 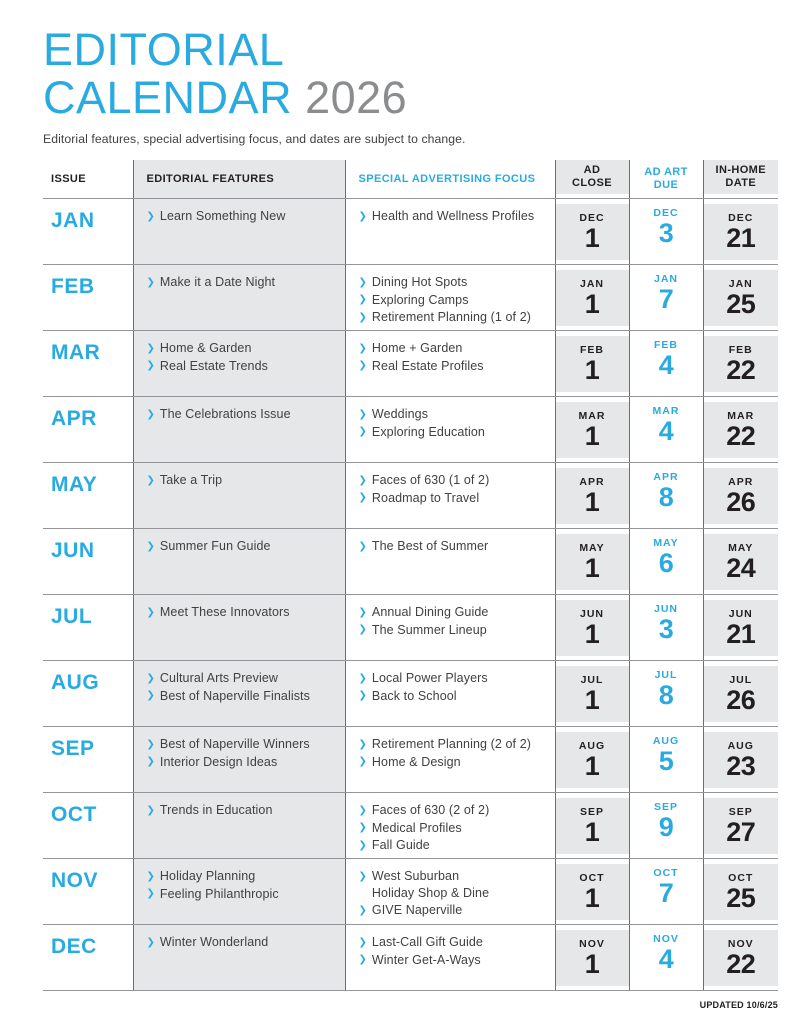 What do you see at coordinates (591, 957) in the screenshot?
I see `ad-close-cell: NOV 1` at bounding box center [591, 957].